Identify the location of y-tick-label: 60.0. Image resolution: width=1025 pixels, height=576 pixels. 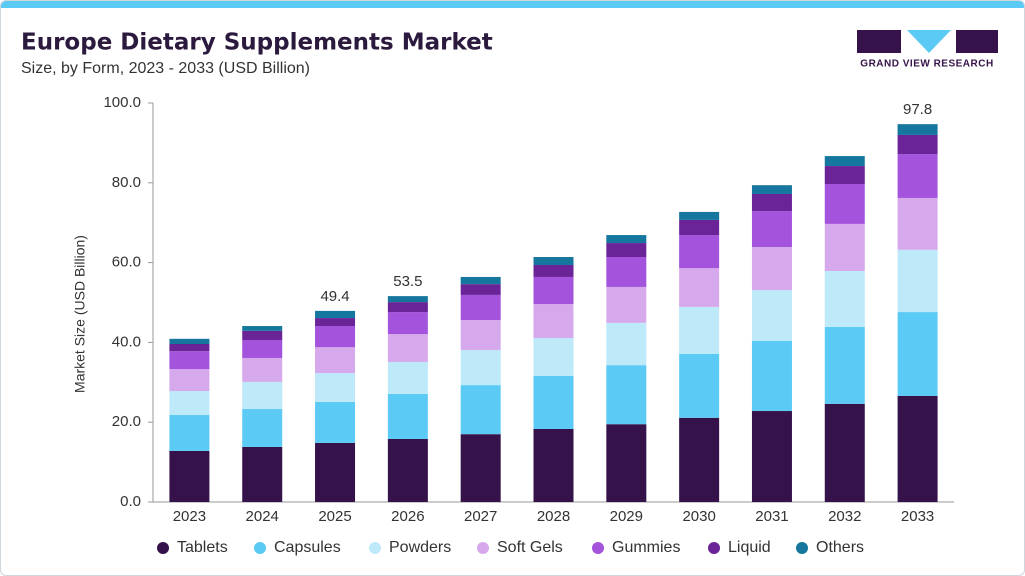
(126, 262).